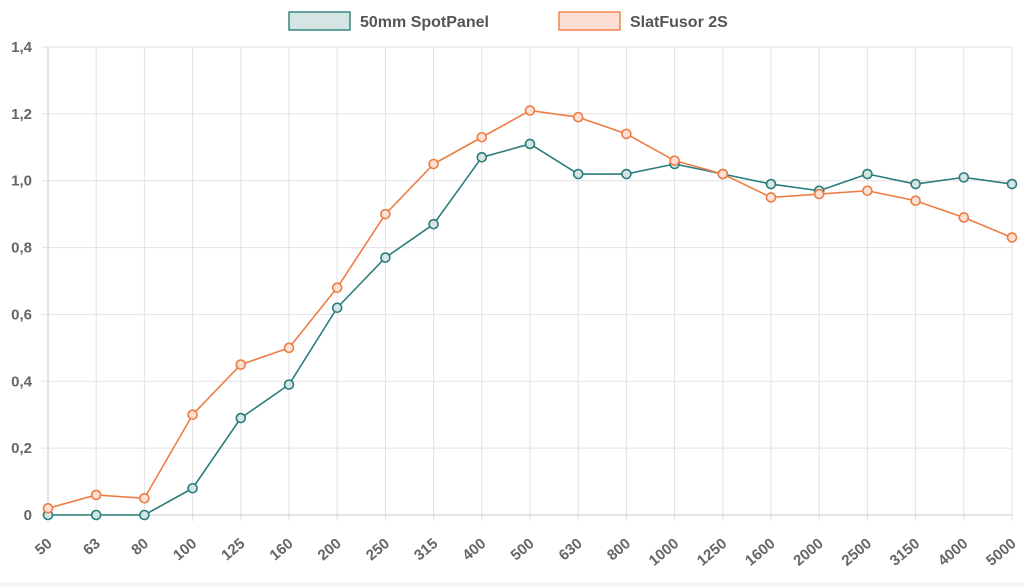 The height and width of the screenshot is (587, 1024). I want to click on x-tick-label: 3150, so click(905, 552).